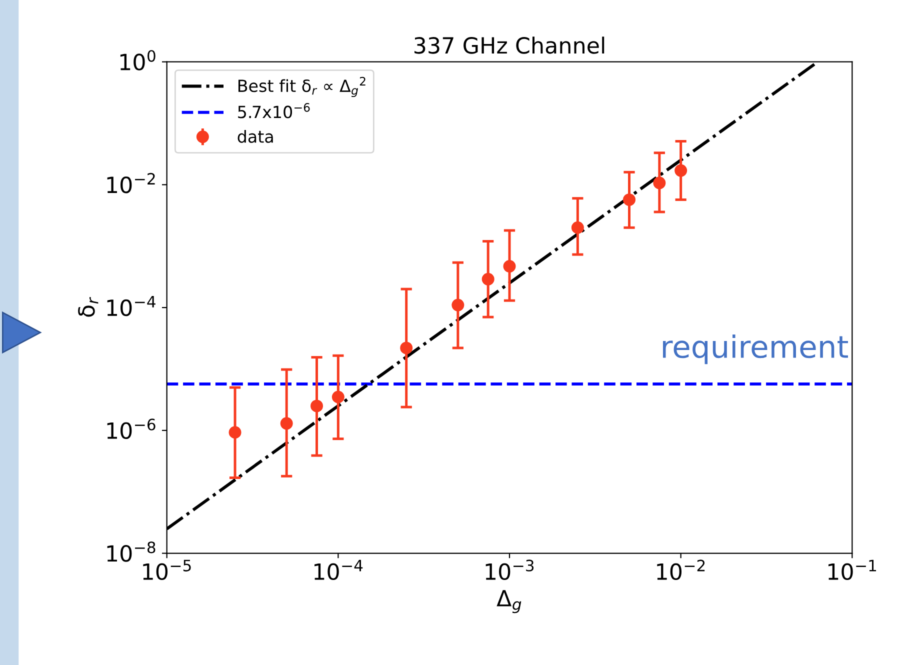  What do you see at coordinates (131, 552) in the screenshot?
I see `y-tick-label: 10$^{−8}$` at bounding box center [131, 552].